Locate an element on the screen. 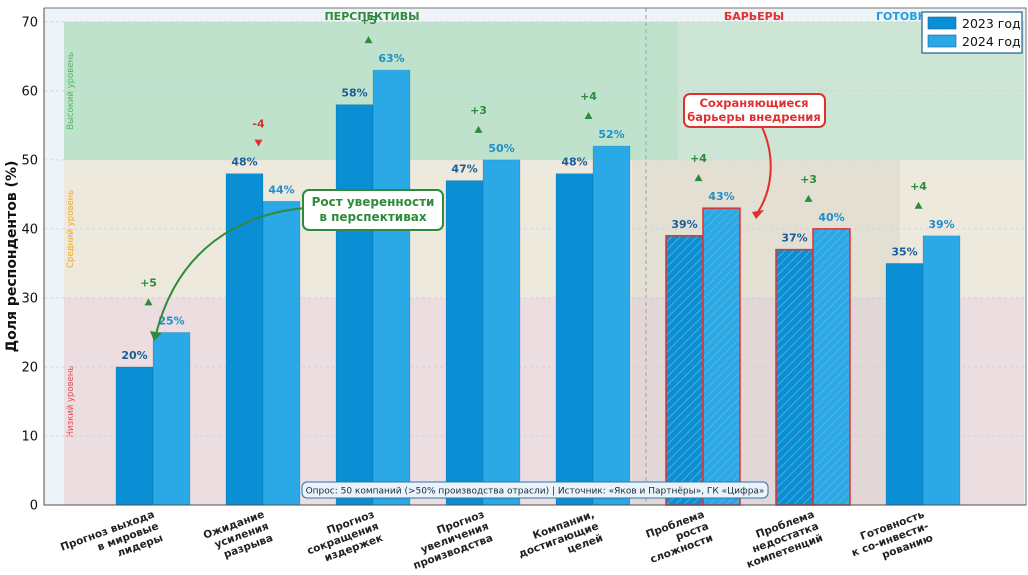  x-tick-label-text: Прогноз выходав мировыелидеры is located at coordinates (112, 542).